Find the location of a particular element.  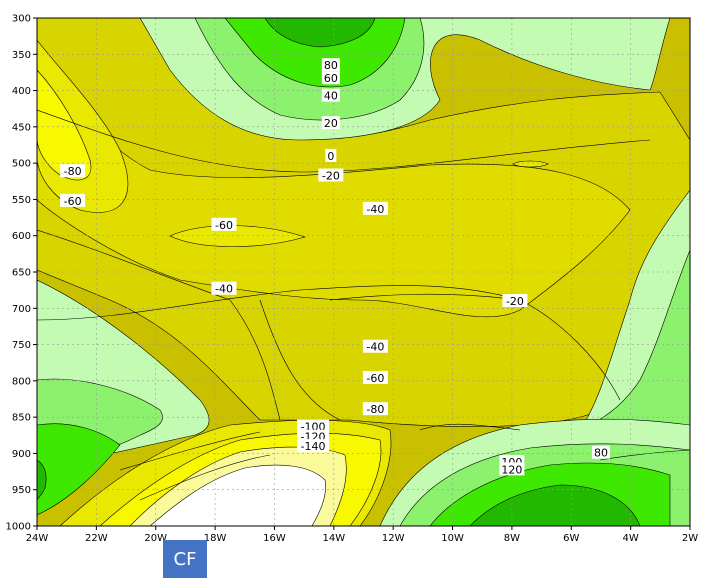

y-tick-label: 500 is located at coordinates (21, 164).